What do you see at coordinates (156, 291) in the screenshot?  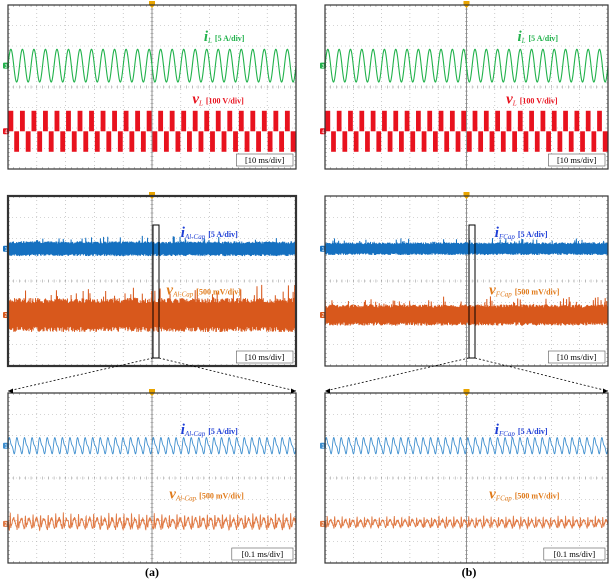 I see `zoom-window` at bounding box center [156, 291].